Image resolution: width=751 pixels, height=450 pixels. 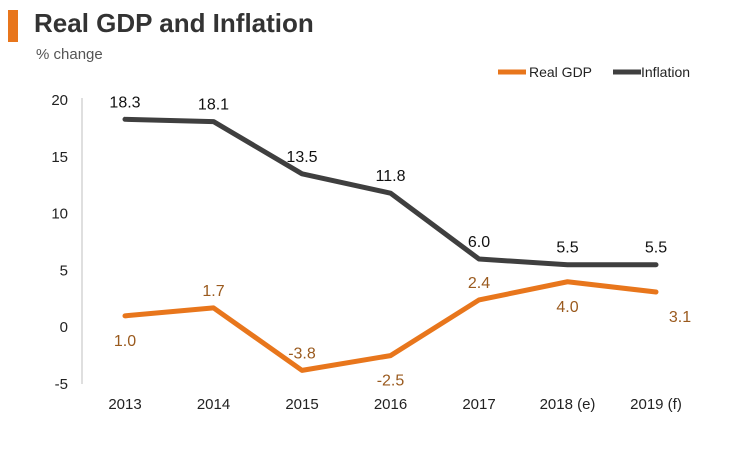 What do you see at coordinates (213, 105) in the screenshot?
I see `data-label-inflation: 18.1` at bounding box center [213, 105].